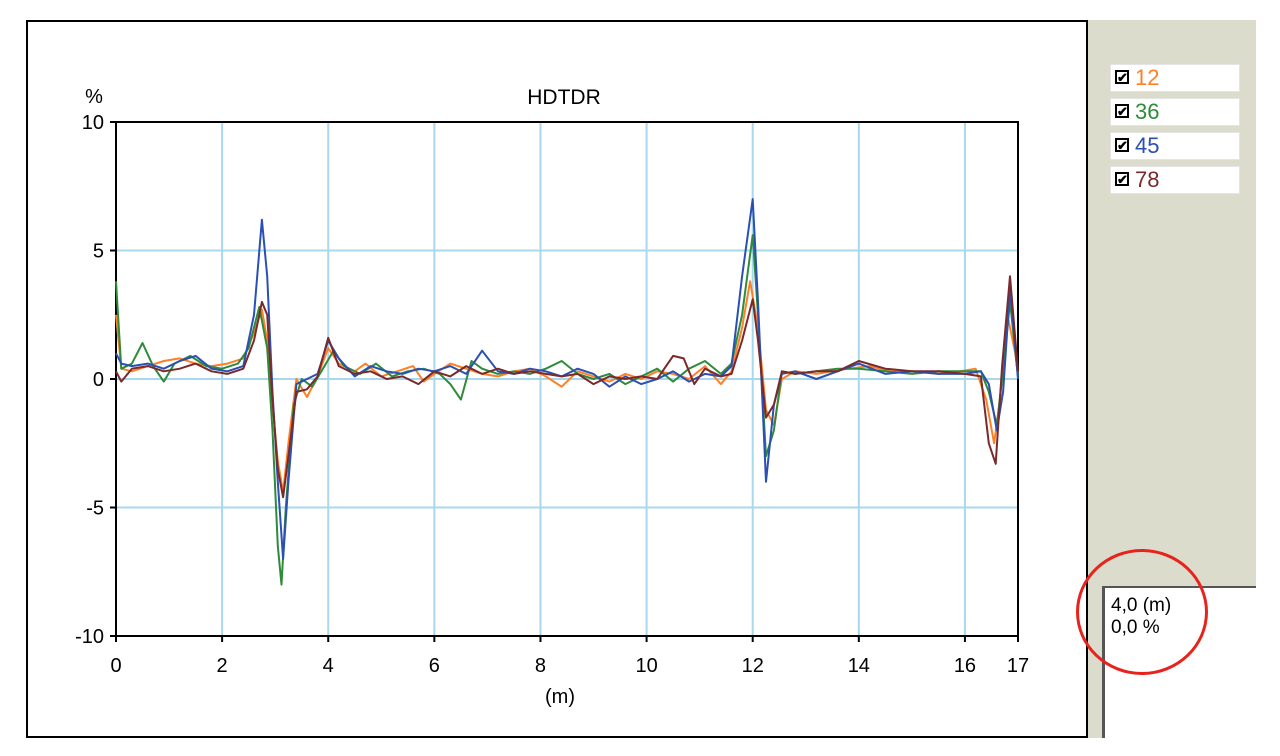 Image resolution: width=1280 pixels, height=756 pixels. What do you see at coordinates (540, 666) in the screenshot?
I see `x-tick-label: 8` at bounding box center [540, 666].